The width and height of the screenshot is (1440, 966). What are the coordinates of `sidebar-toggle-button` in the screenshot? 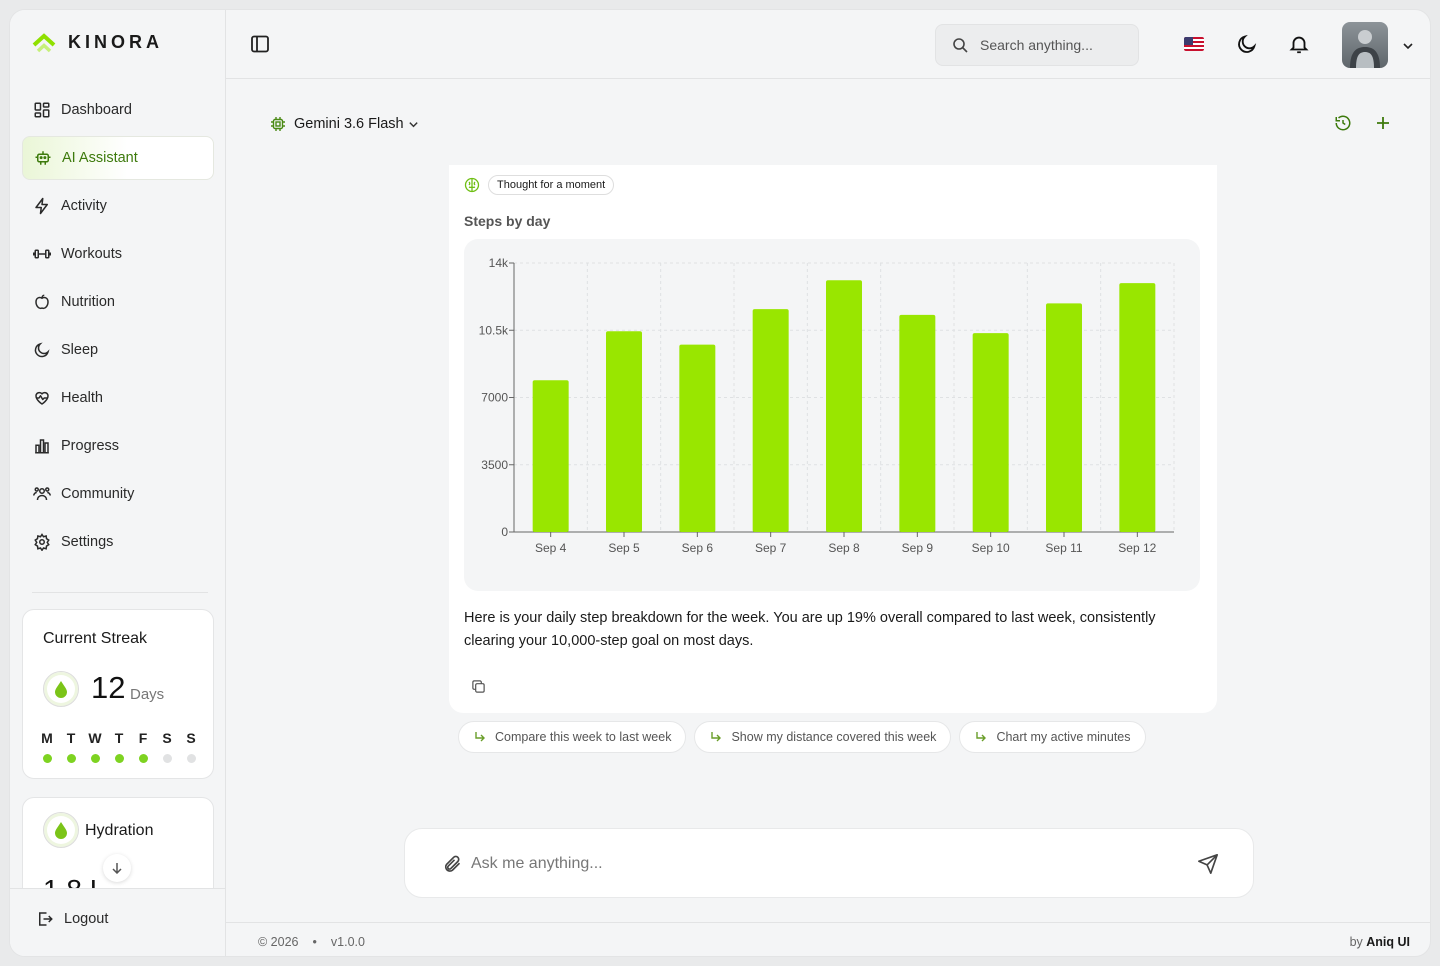 It's located at (260, 46).